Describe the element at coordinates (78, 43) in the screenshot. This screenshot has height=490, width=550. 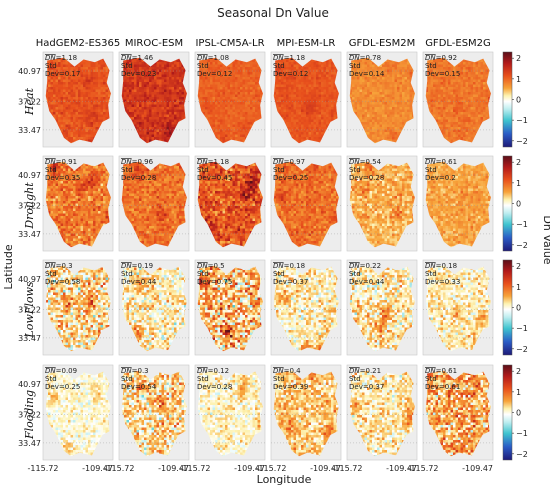
I see `column-label: HadGEM2-ES365` at that location.